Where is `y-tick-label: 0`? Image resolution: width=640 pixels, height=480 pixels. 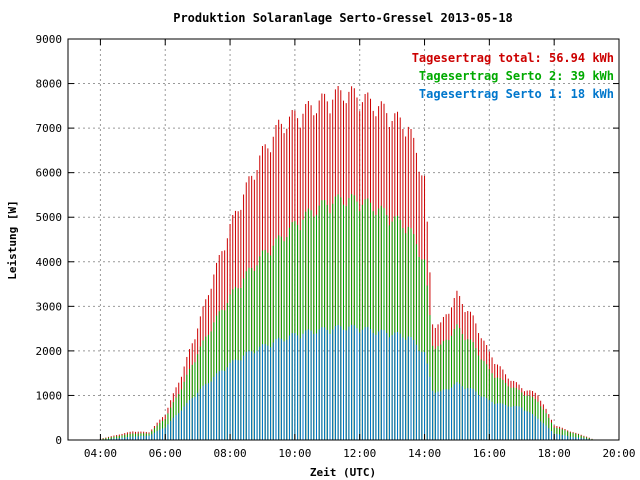 y-tick-label: 0 is located at coordinates (58, 440).